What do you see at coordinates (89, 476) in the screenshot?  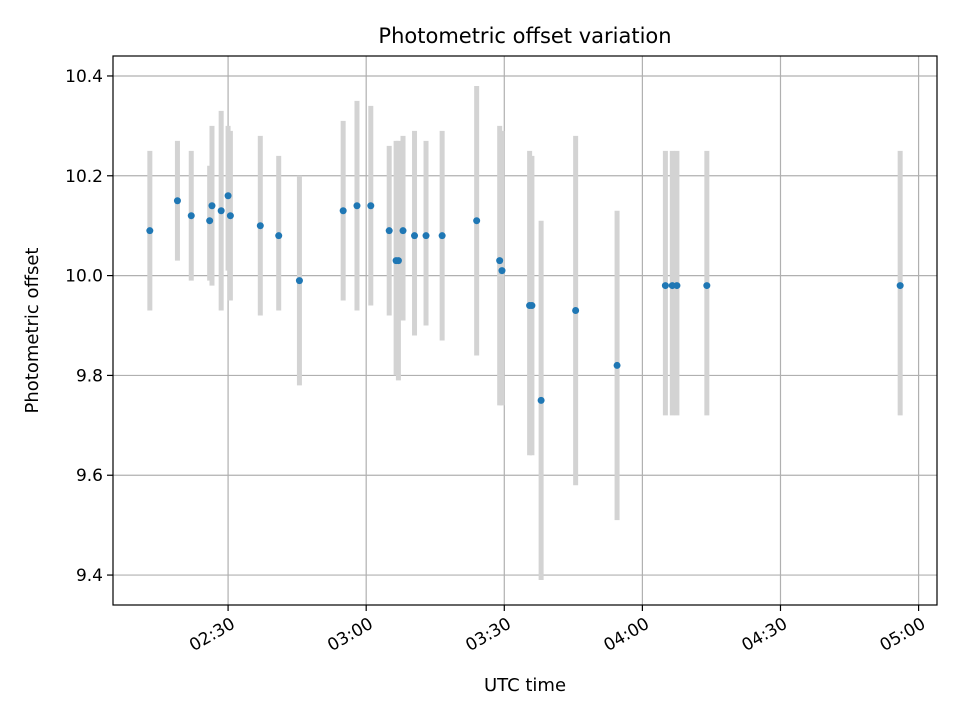 I see `y-tick-label: 9.6` at bounding box center [89, 476].